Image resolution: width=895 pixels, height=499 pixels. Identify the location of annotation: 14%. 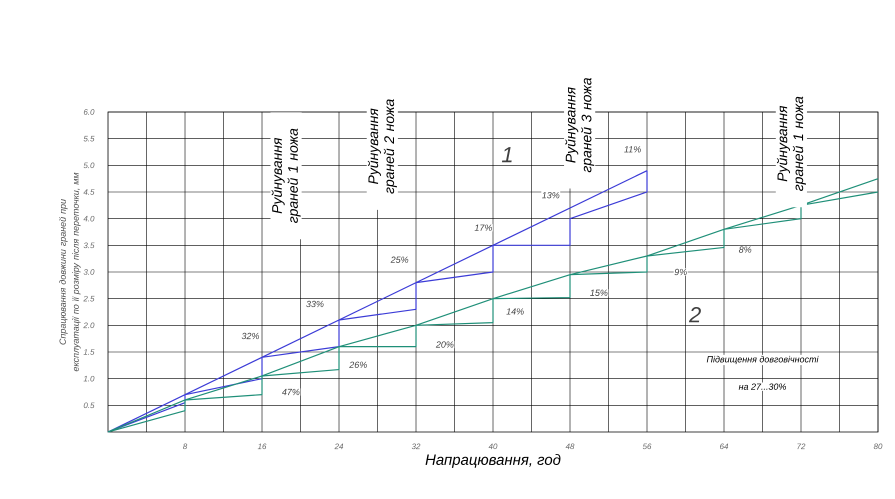
(515, 311).